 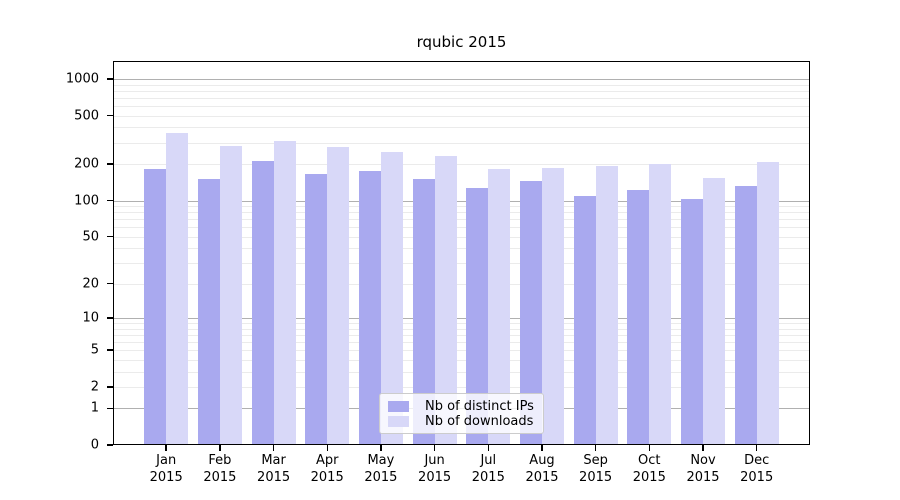 I want to click on bar-downloads-jul, so click(x=499, y=306).